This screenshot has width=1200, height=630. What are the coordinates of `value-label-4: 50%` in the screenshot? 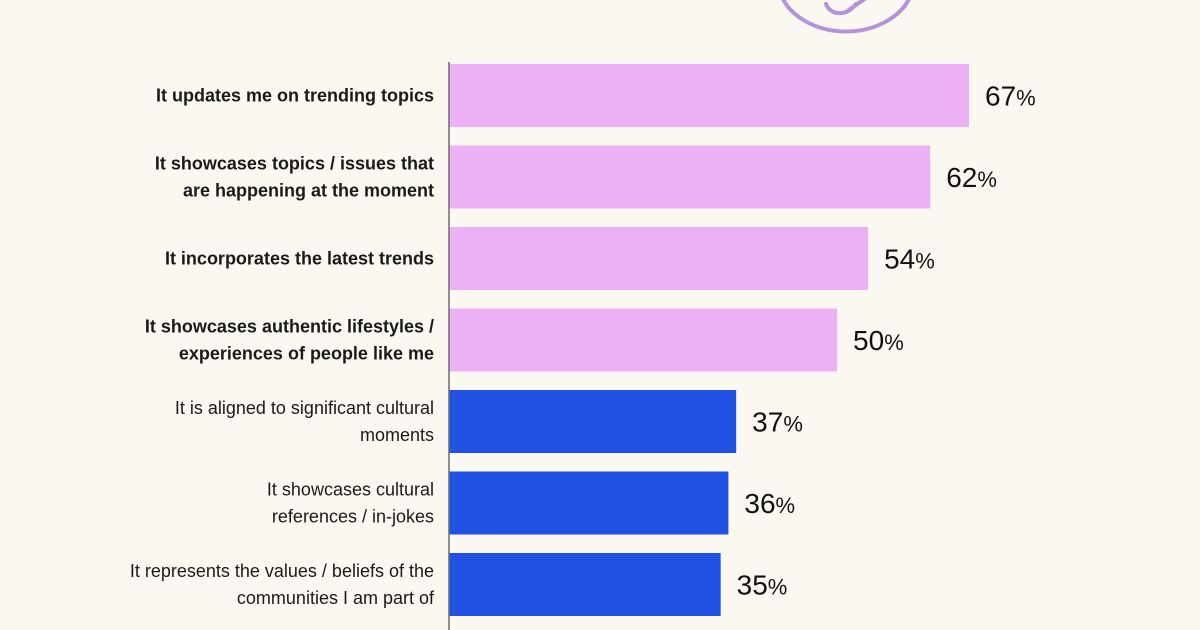 It's located at (878, 340).